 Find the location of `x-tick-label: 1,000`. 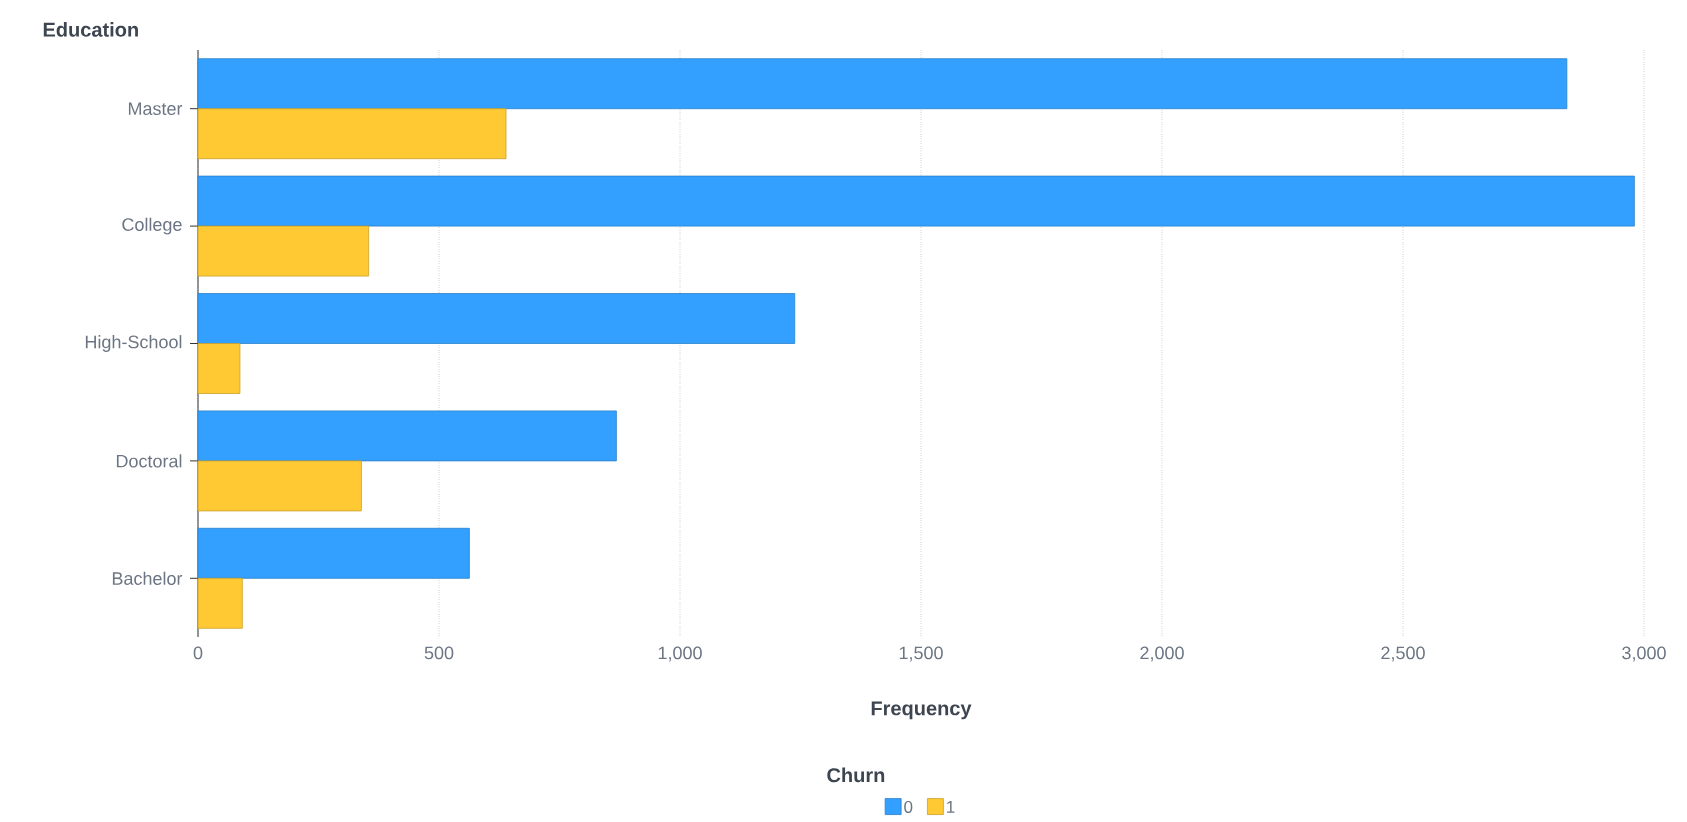

x-tick-label: 1,000 is located at coordinates (680, 654).